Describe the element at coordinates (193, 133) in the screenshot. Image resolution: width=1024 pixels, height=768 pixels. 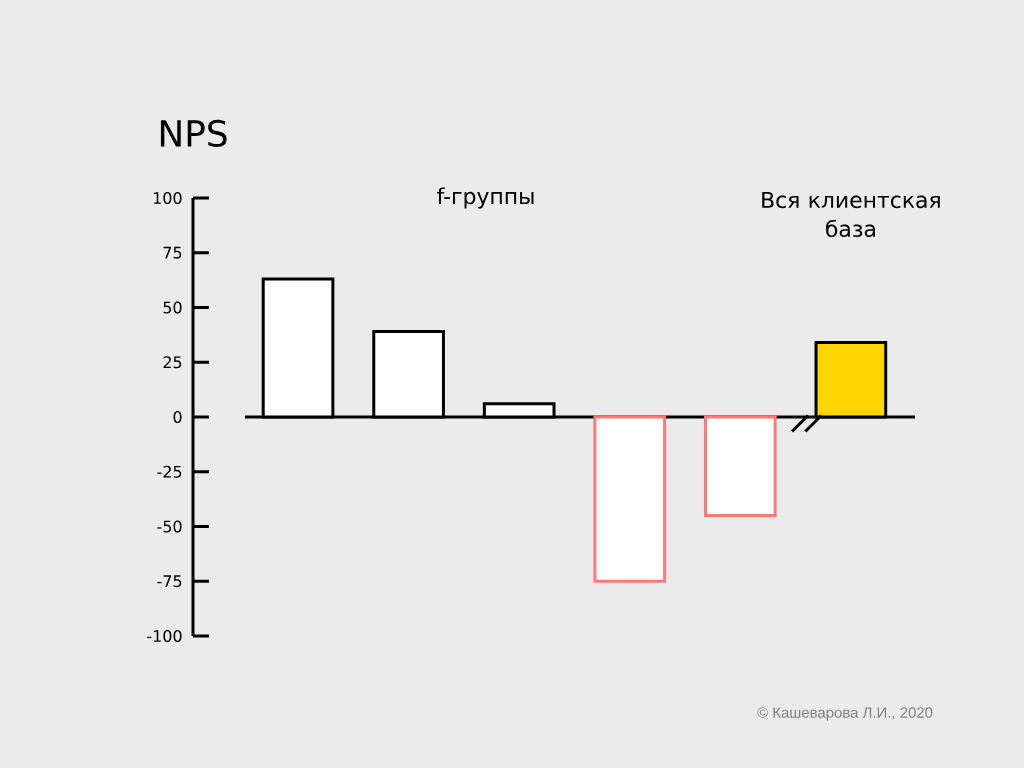
I see `chart-title: NPS` at that location.